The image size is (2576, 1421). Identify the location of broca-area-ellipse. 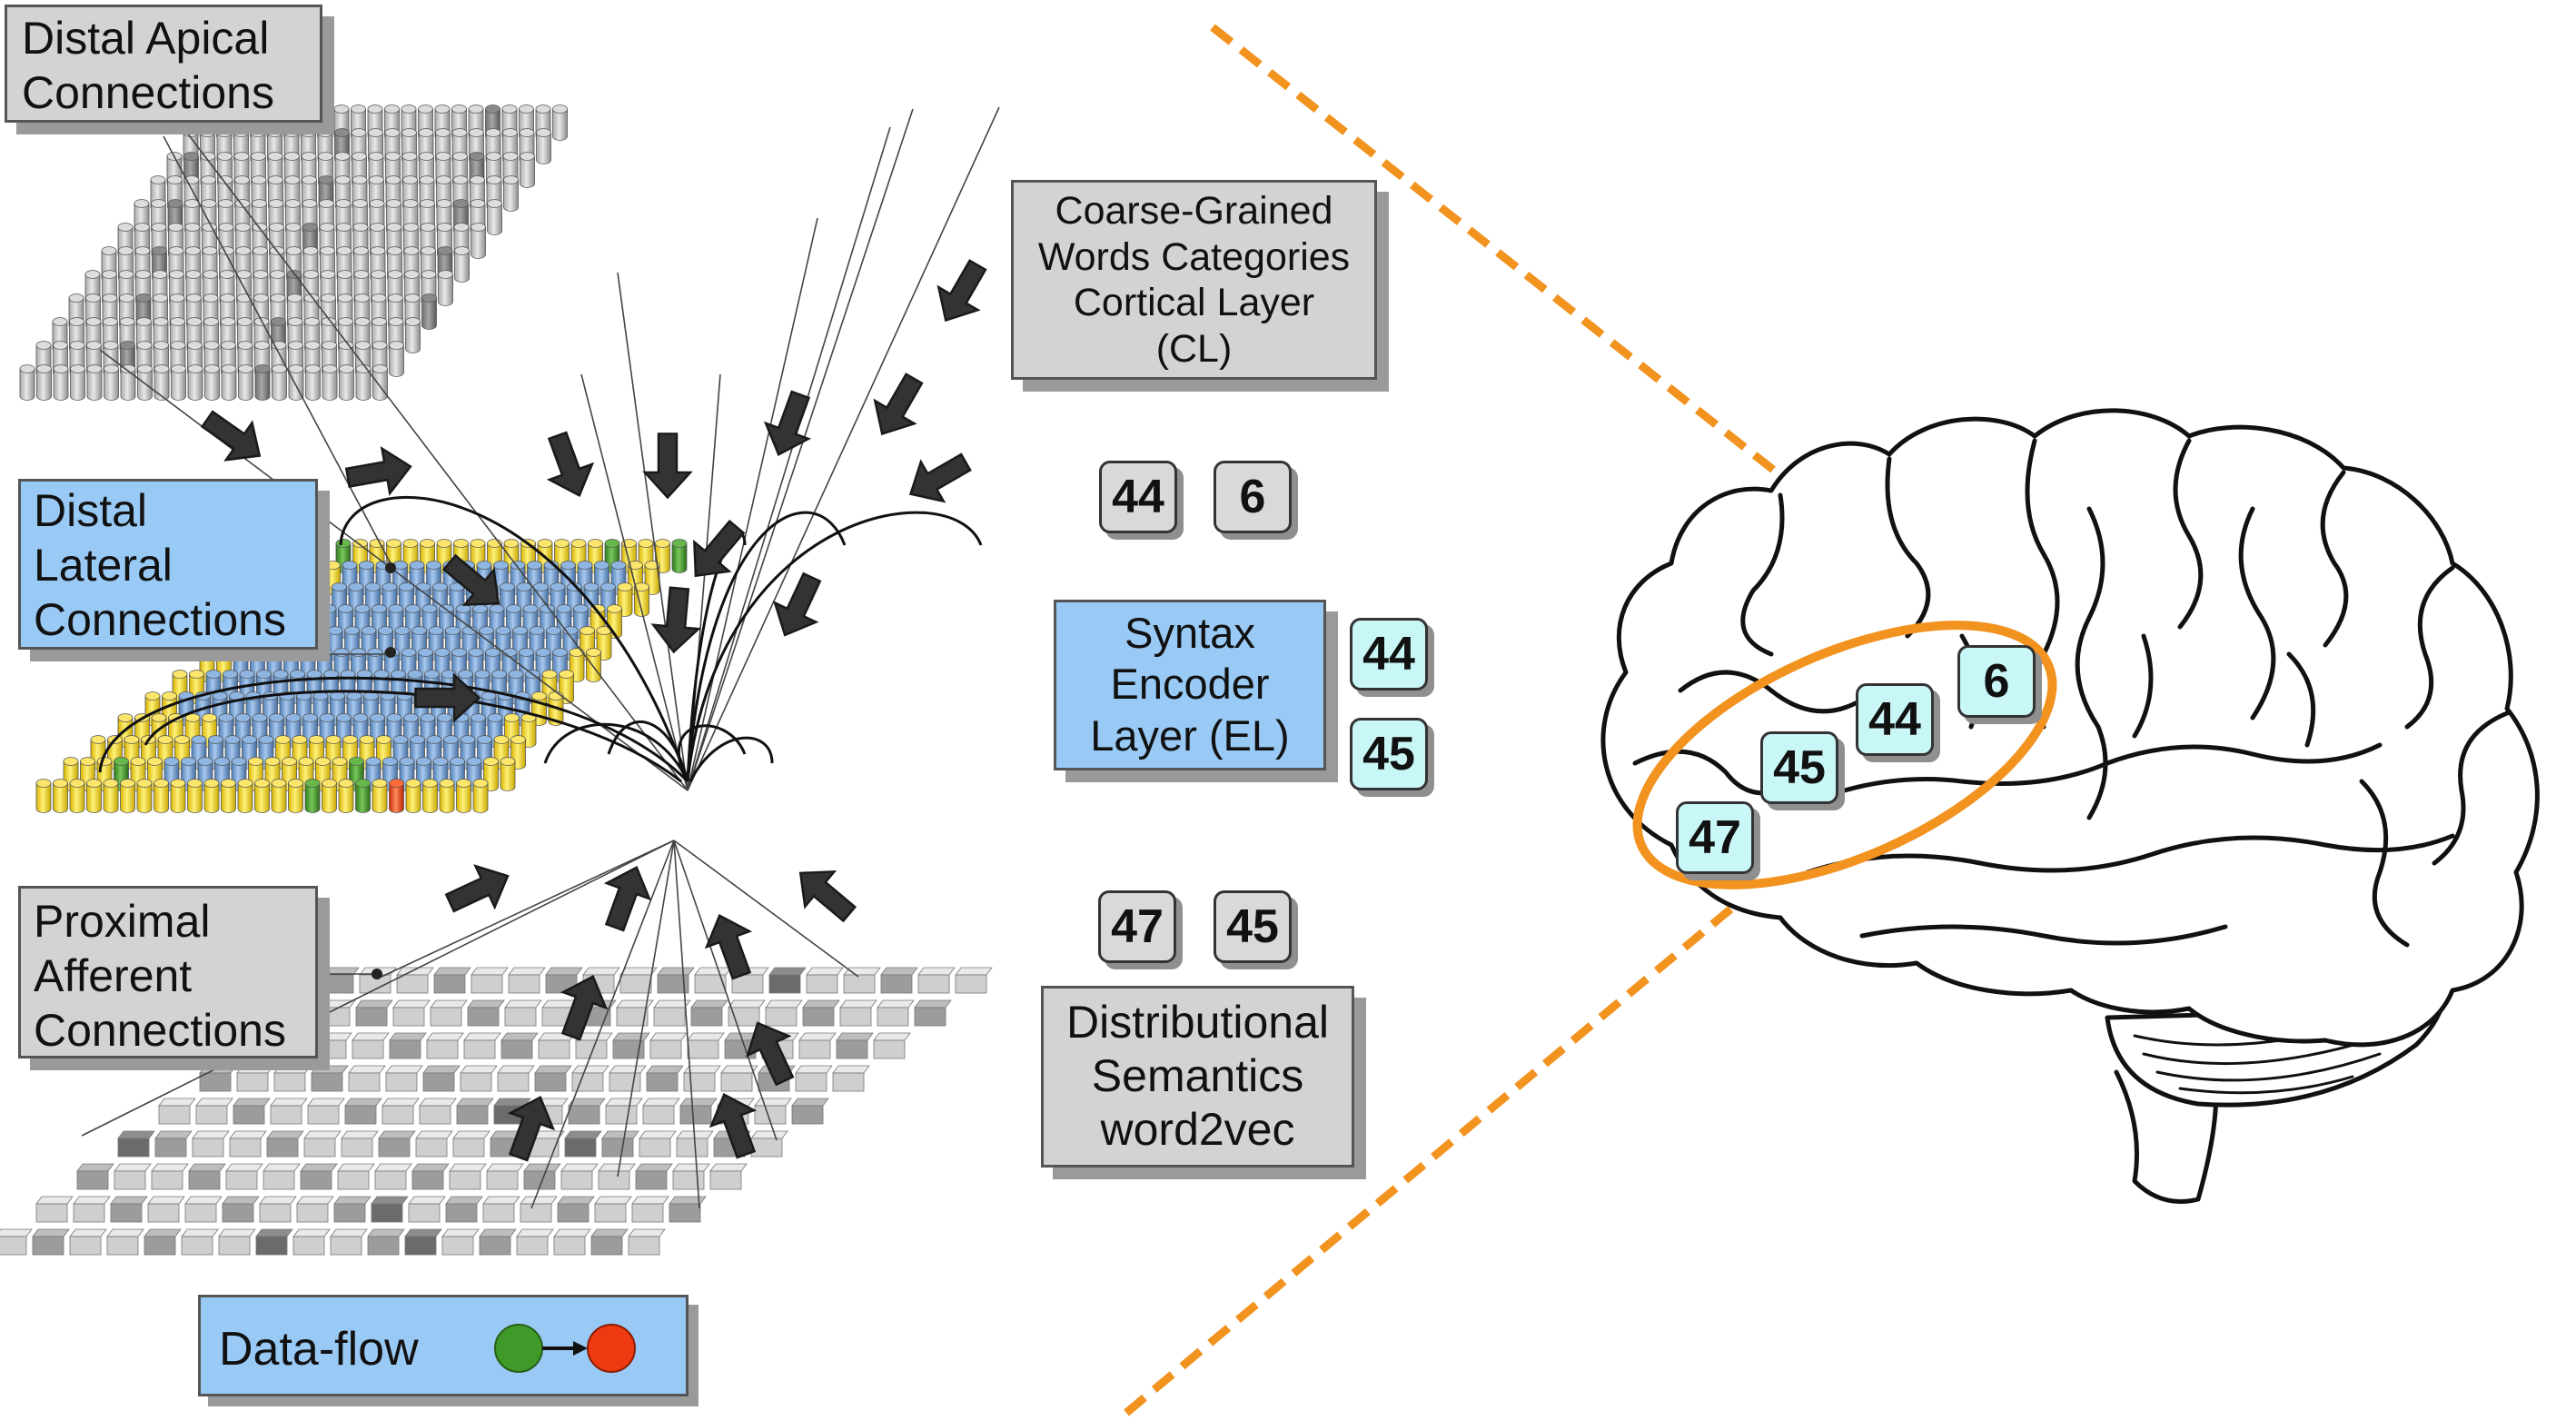
(1844, 755).